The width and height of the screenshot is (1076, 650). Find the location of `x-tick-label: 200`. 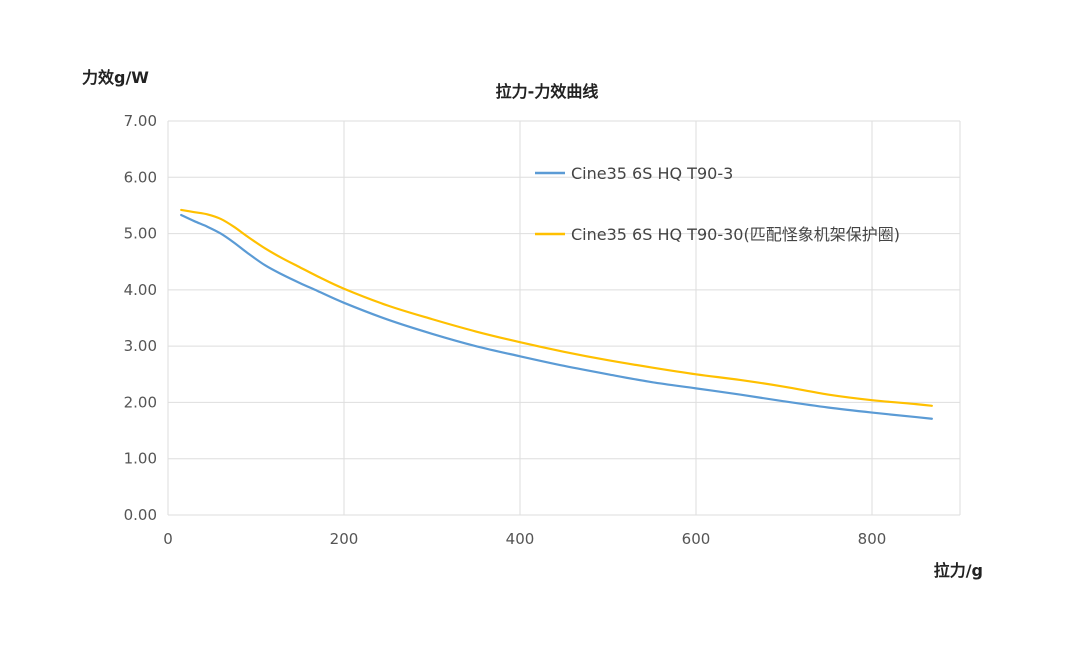

x-tick-label: 200 is located at coordinates (344, 539).